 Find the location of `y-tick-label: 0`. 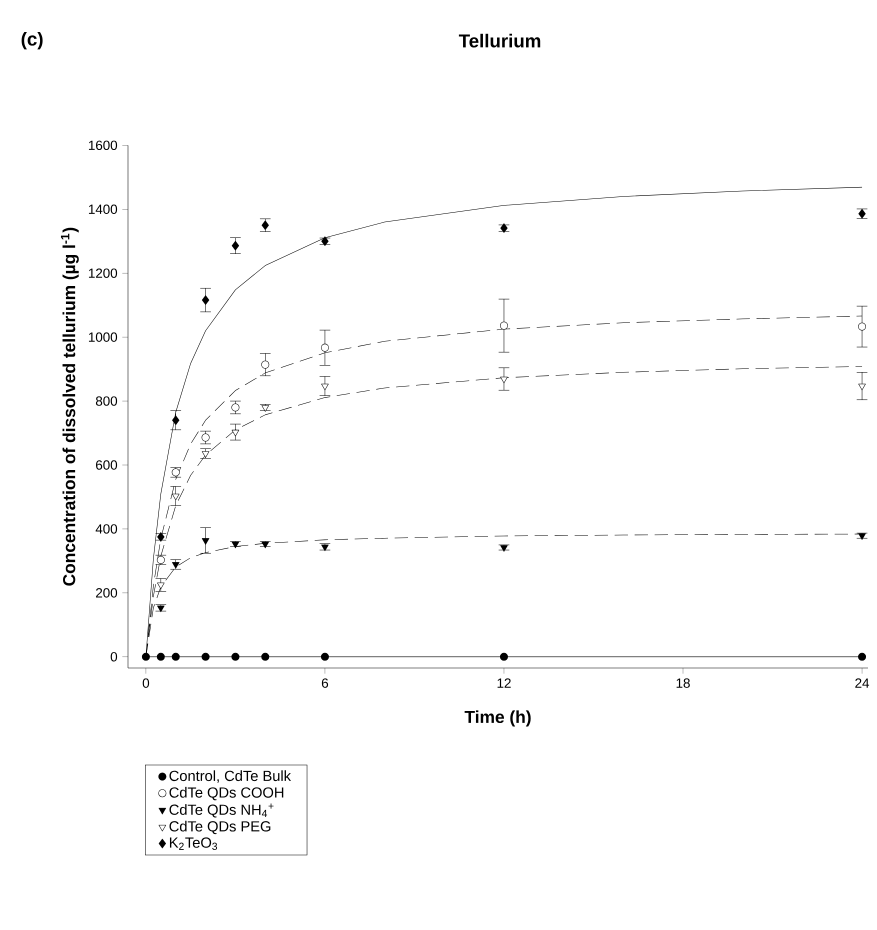

y-tick-label: 0 is located at coordinates (114, 657).